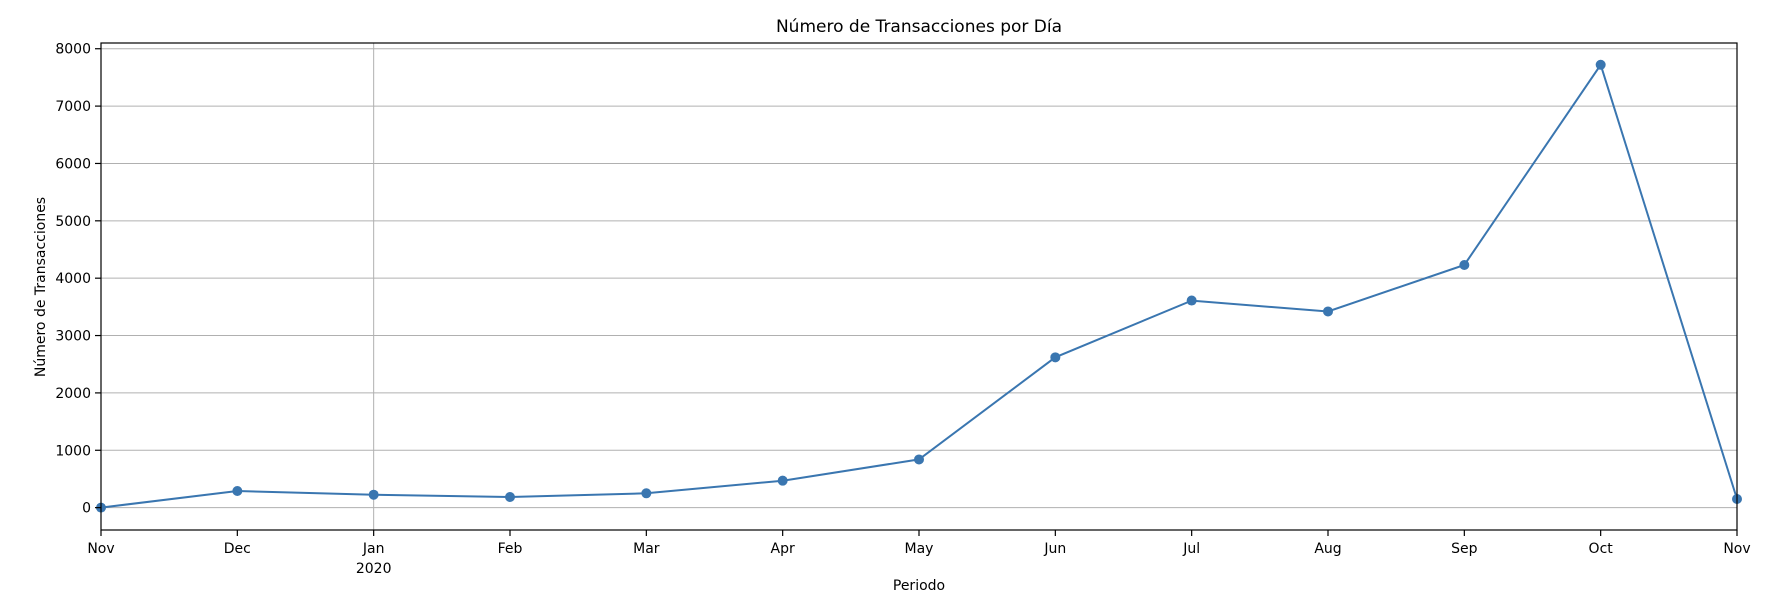 The height and width of the screenshot is (606, 1786). What do you see at coordinates (646, 549) in the screenshot?
I see `x-tick-label: Mar` at bounding box center [646, 549].